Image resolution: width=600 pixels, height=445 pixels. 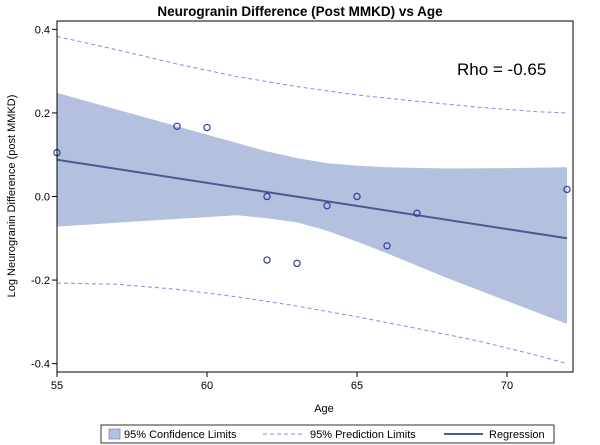 What do you see at coordinates (282, 382) in the screenshot?
I see `x-axis-ticks: 55 60 65 70` at bounding box center [282, 382].